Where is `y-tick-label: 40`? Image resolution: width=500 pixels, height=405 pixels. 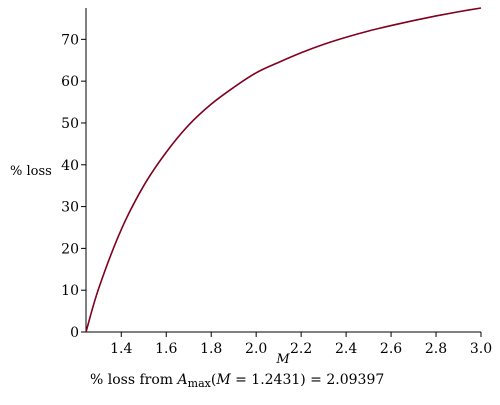
y-tick-label: 40 is located at coordinates (70, 166).